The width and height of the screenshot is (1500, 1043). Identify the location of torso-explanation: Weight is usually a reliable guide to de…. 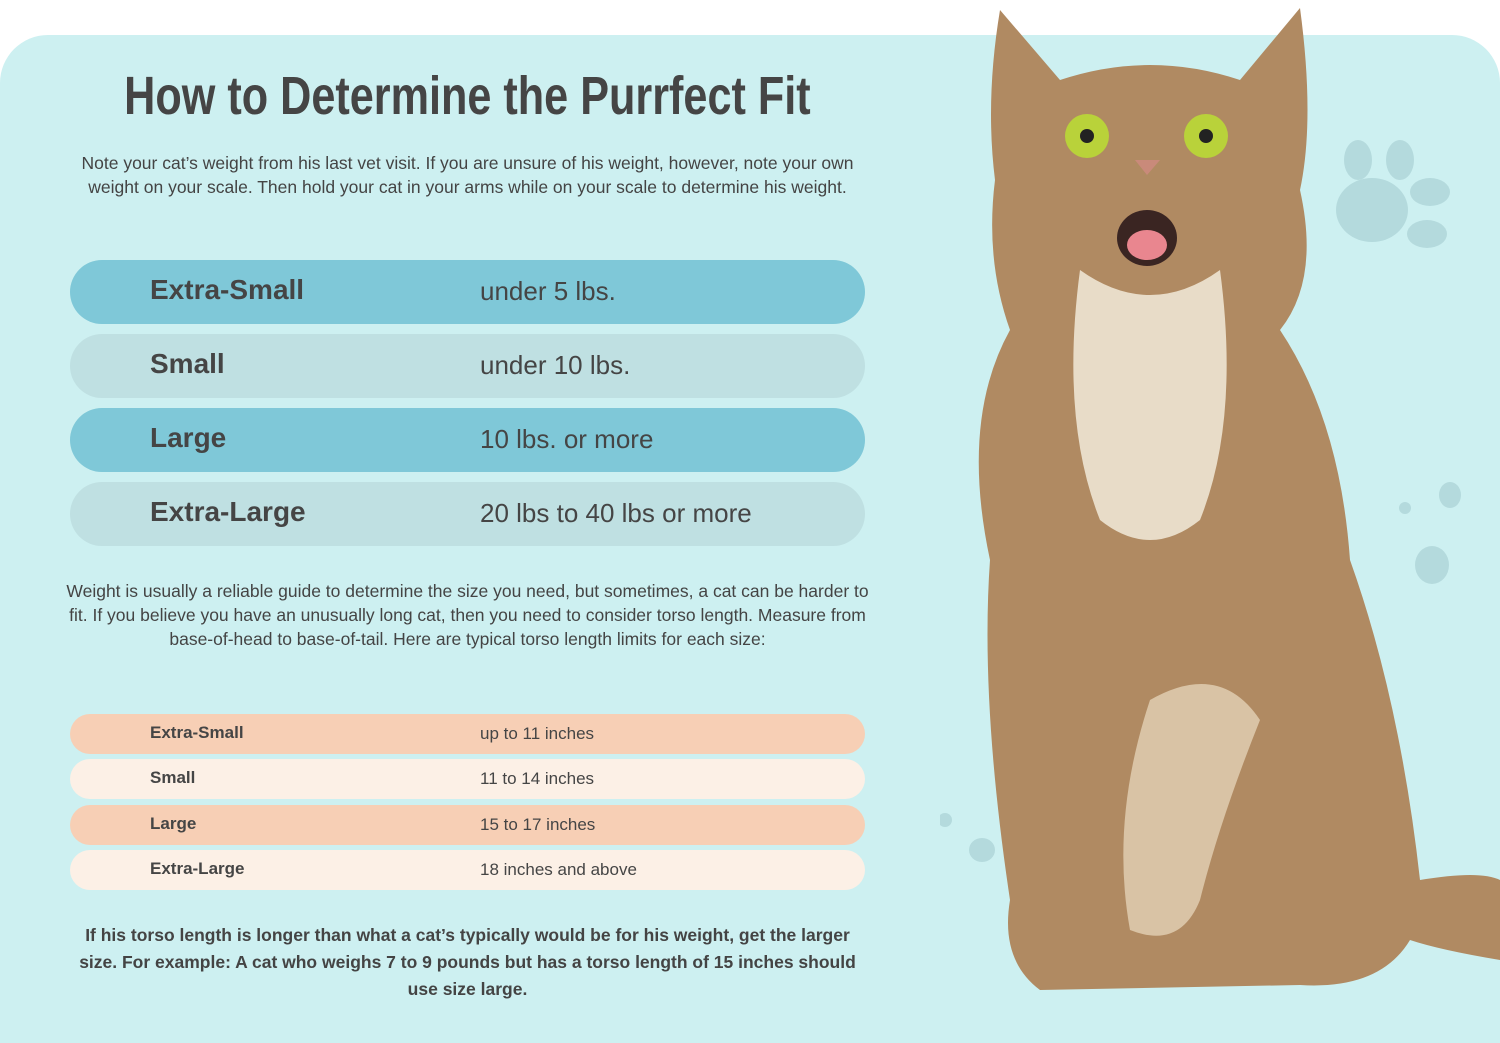
(467, 615).